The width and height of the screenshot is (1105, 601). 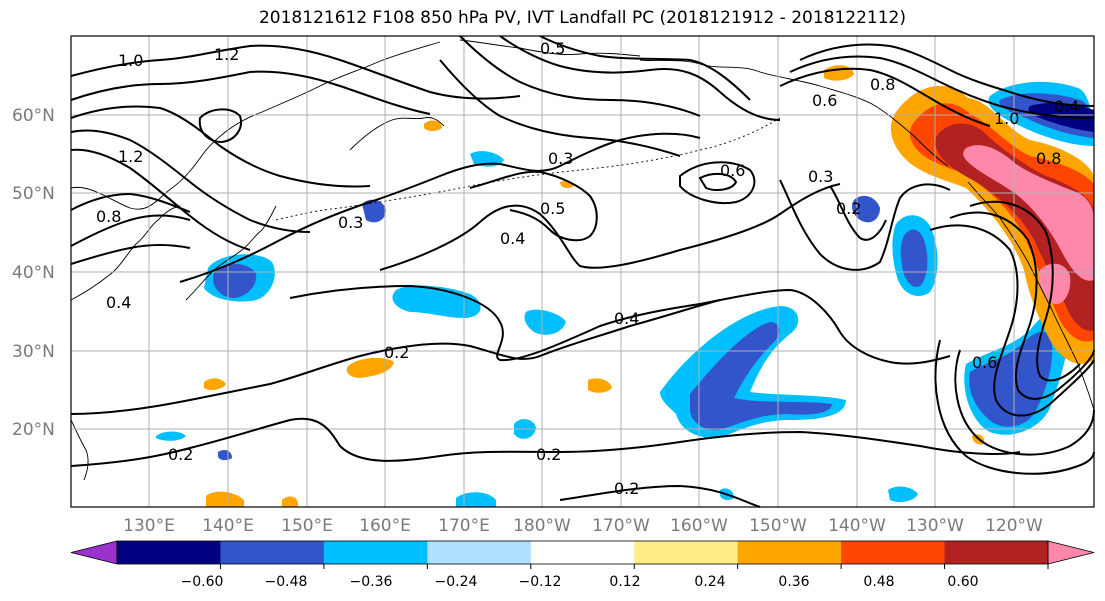 I want to click on shading-blue-140w-south, so click(x=903, y=494).